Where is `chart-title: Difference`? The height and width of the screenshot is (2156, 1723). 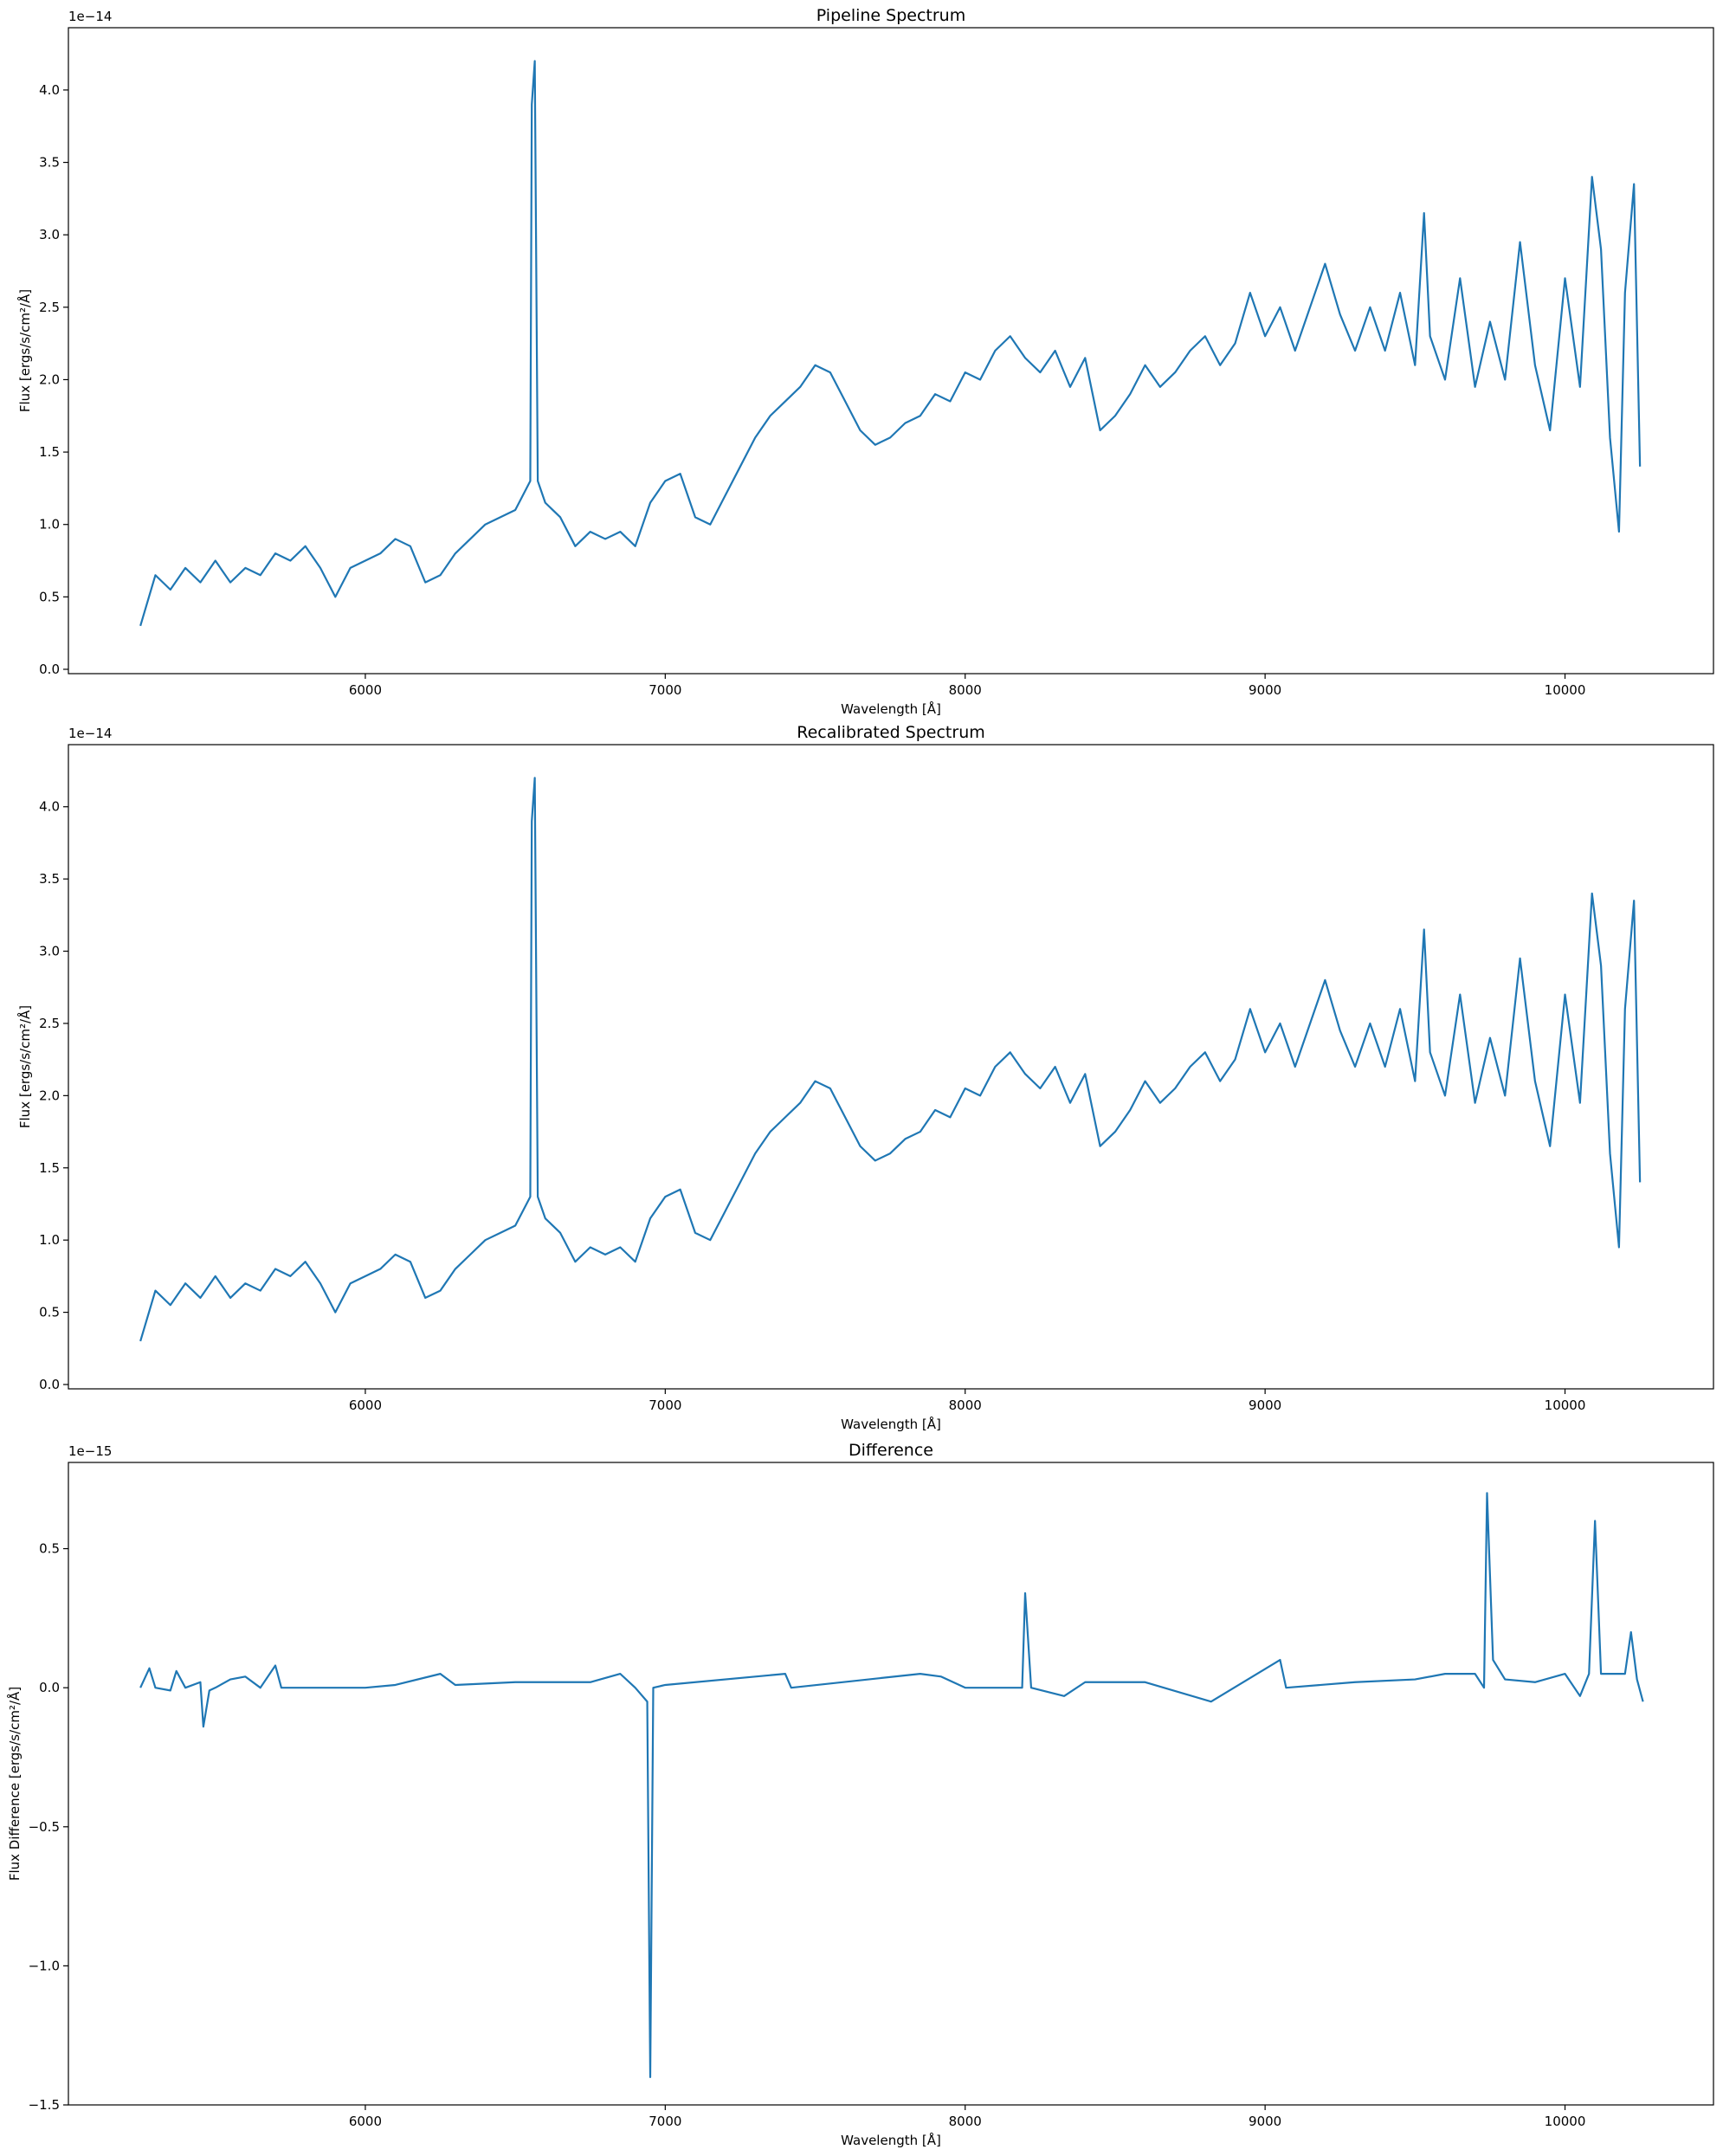
chart-title: Difference is located at coordinates (891, 1450).